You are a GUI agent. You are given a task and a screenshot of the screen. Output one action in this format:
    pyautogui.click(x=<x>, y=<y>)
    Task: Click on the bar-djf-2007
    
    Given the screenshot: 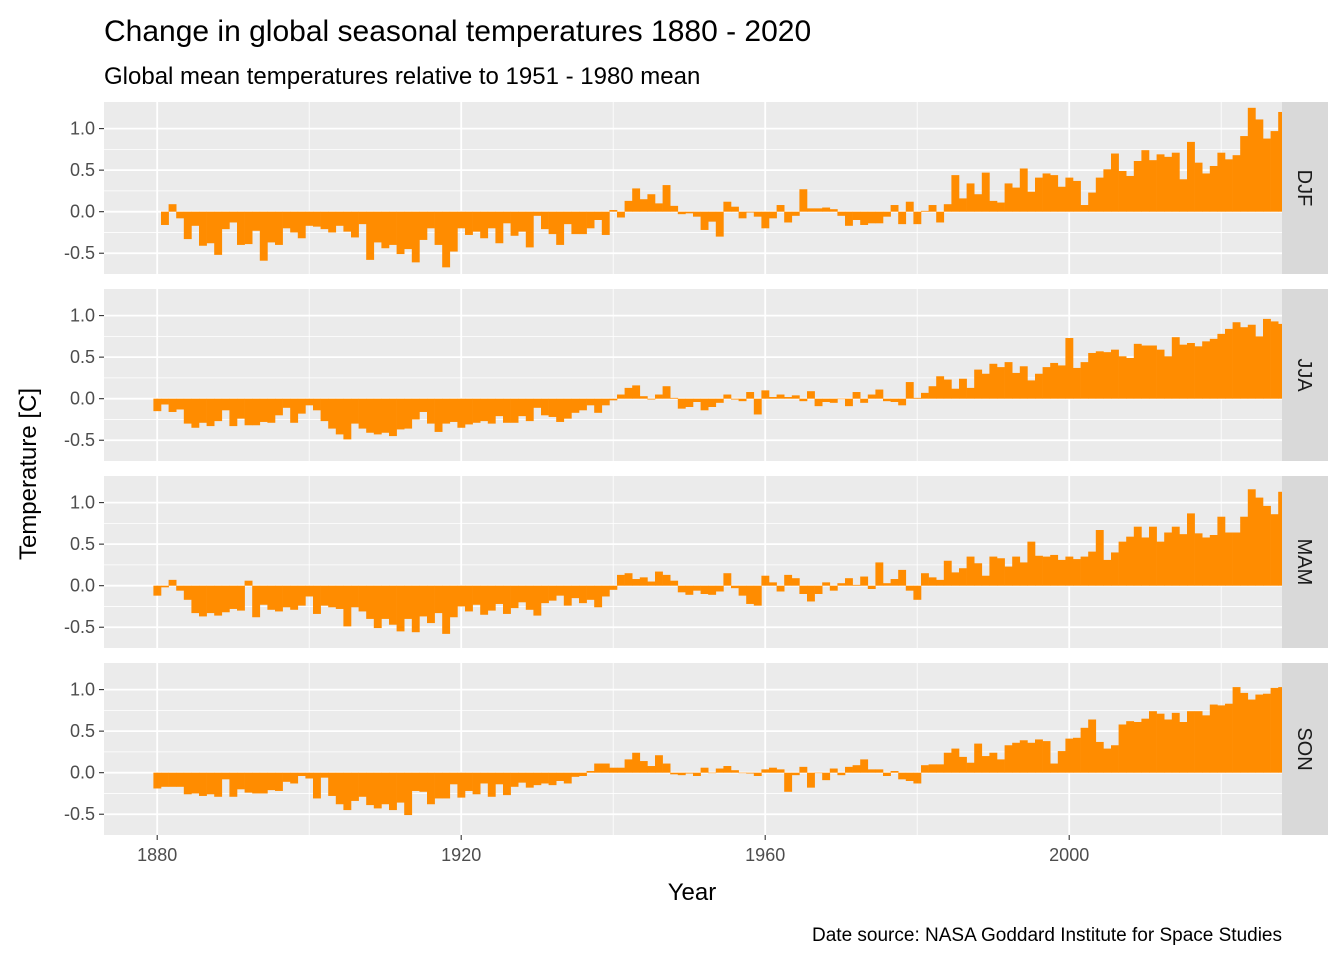 What is the action you would take?
    pyautogui.click(x=1122, y=191)
    